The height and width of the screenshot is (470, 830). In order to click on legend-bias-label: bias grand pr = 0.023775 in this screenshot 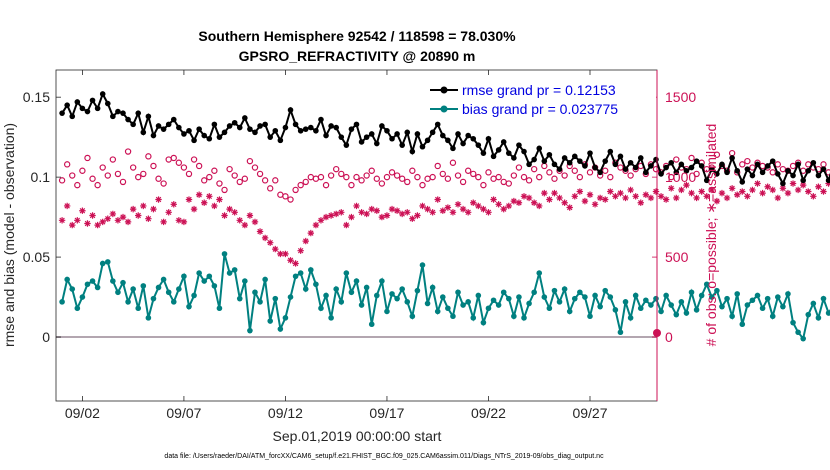, I will do `click(540, 109)`.